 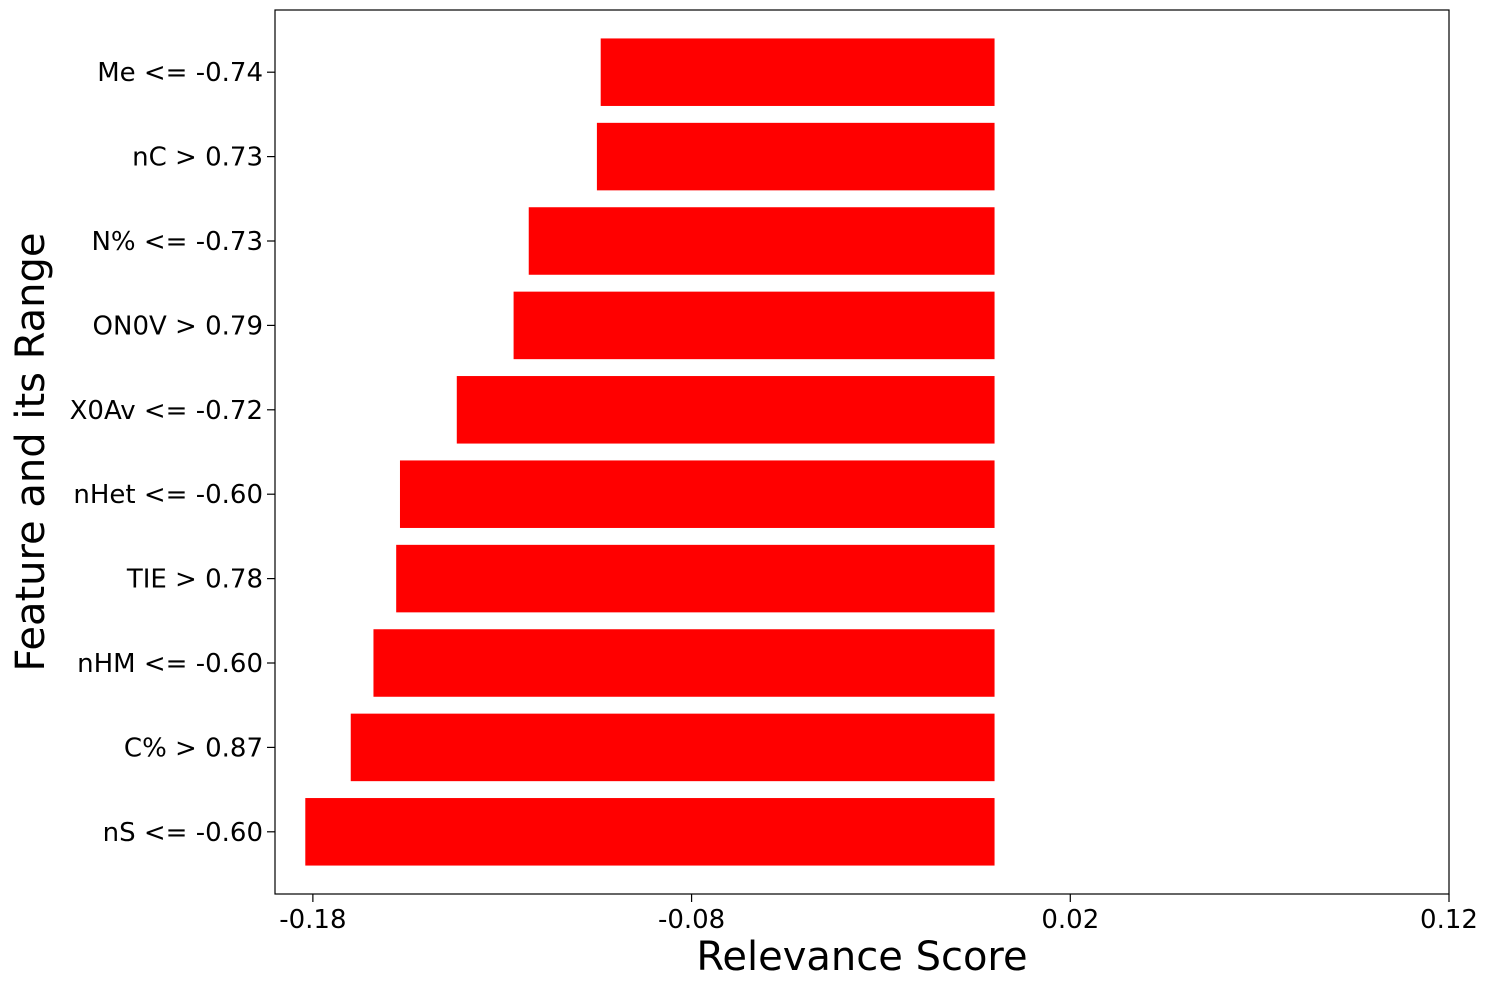 I want to click on y-axis-title: Feature and its Range, so click(x=31, y=452).